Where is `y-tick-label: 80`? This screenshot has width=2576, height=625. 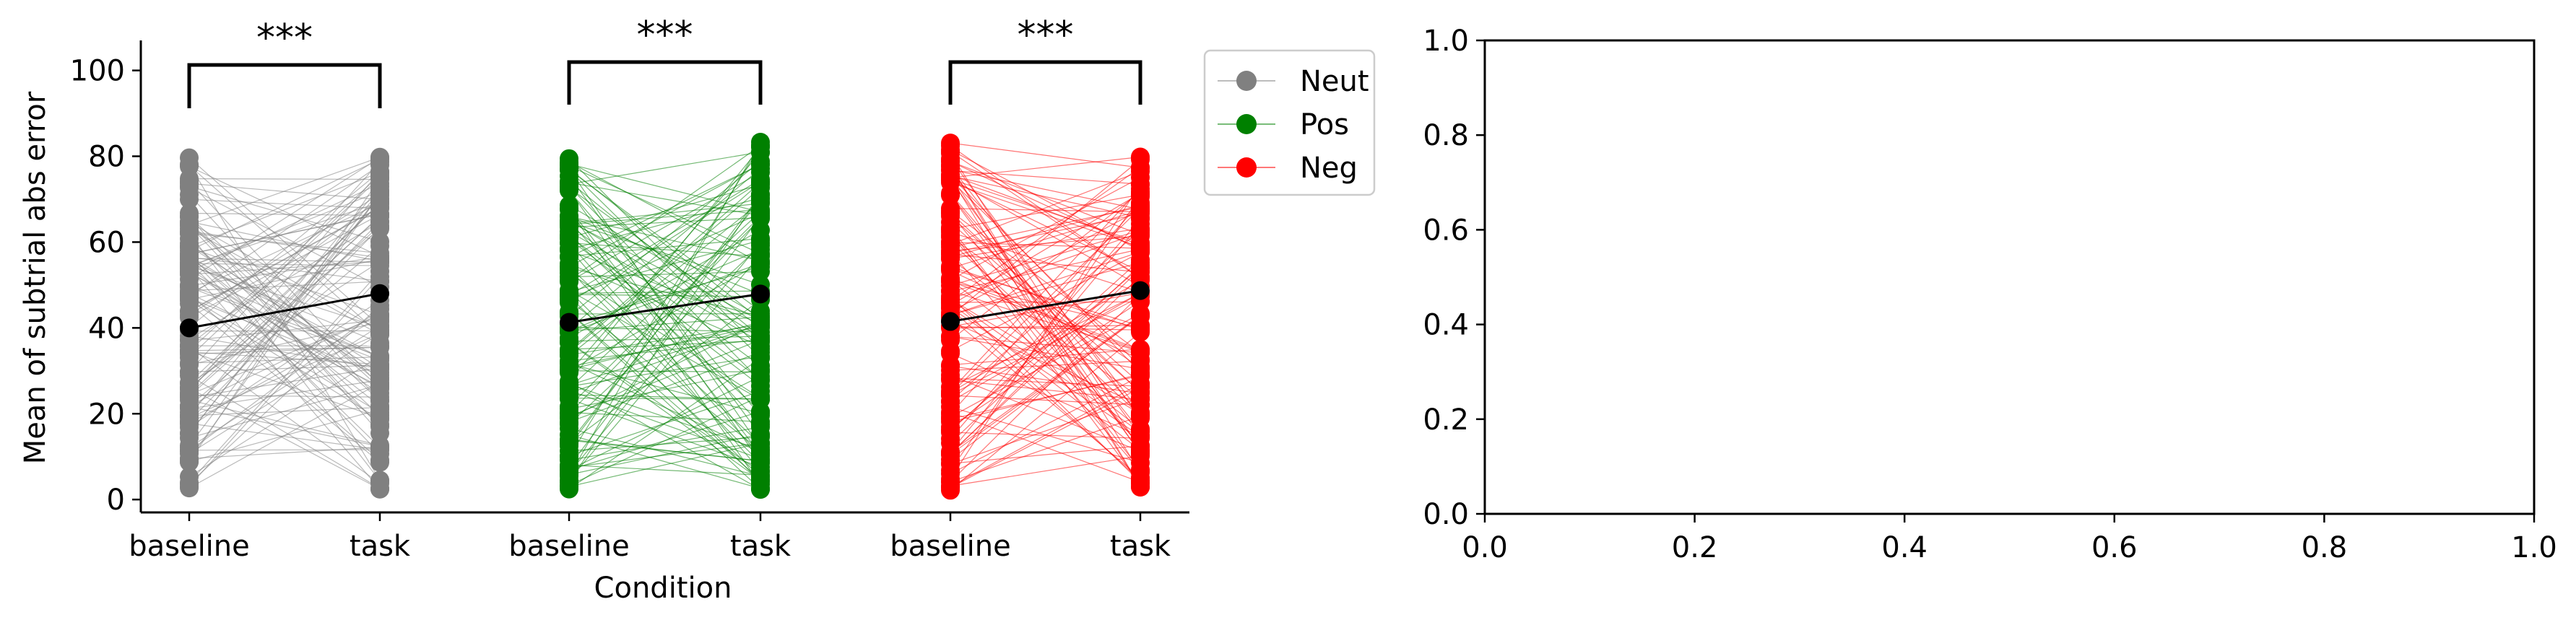
y-tick-label: 80 is located at coordinates (106, 157).